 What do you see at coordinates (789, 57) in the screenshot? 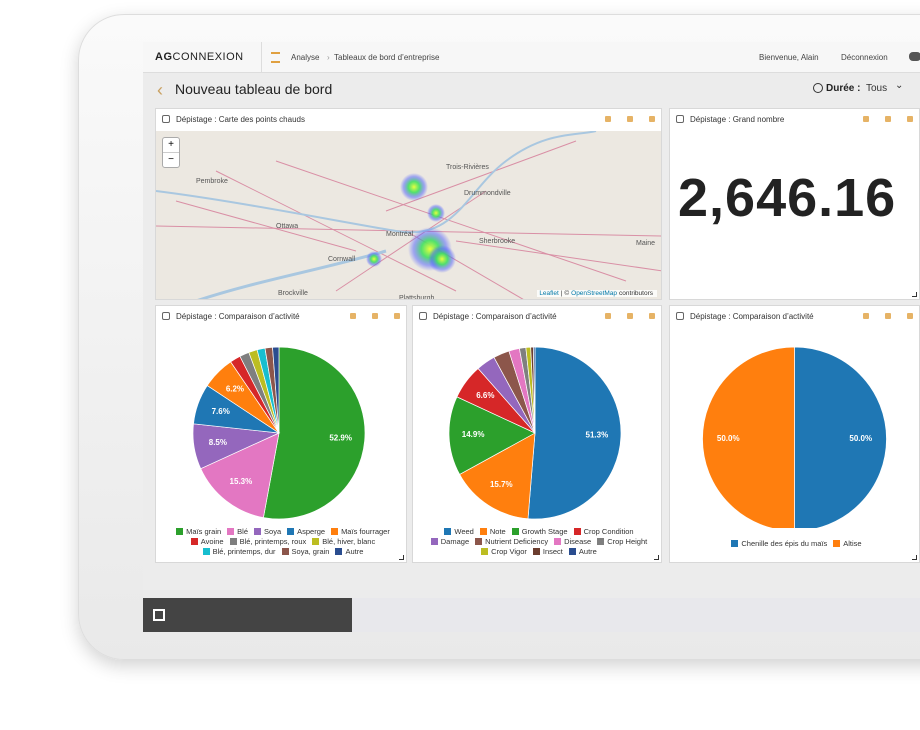
I see `welcome: Bienvenue, Alain` at bounding box center [789, 57].